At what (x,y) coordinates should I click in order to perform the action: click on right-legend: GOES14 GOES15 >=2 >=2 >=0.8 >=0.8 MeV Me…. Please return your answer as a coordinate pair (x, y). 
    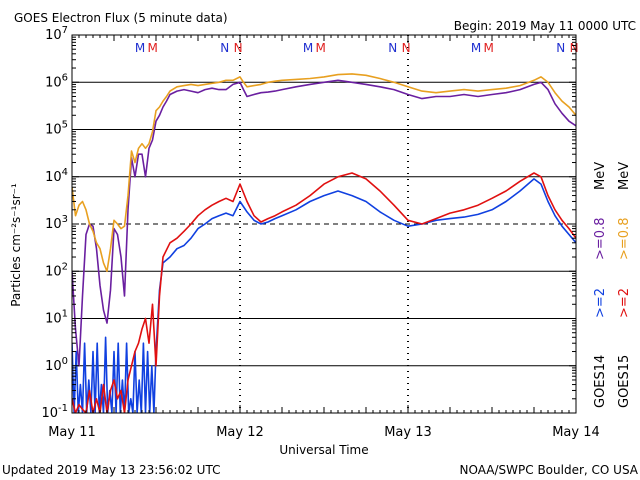
    Looking at the image, I should click on (612, 285).